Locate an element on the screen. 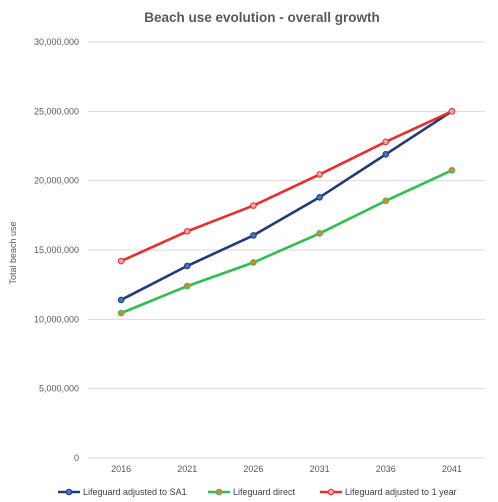 The width and height of the screenshot is (498, 502). x-tick-label: 2041 is located at coordinates (452, 469).